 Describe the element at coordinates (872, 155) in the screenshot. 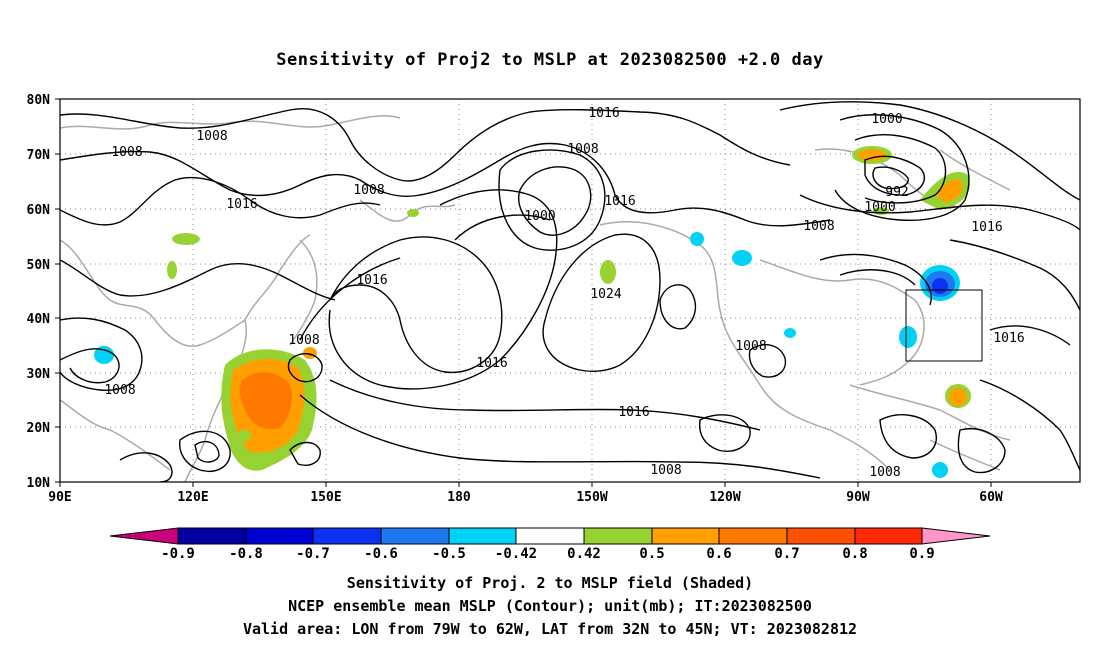

I see `shade-positive-arctic-core` at that location.